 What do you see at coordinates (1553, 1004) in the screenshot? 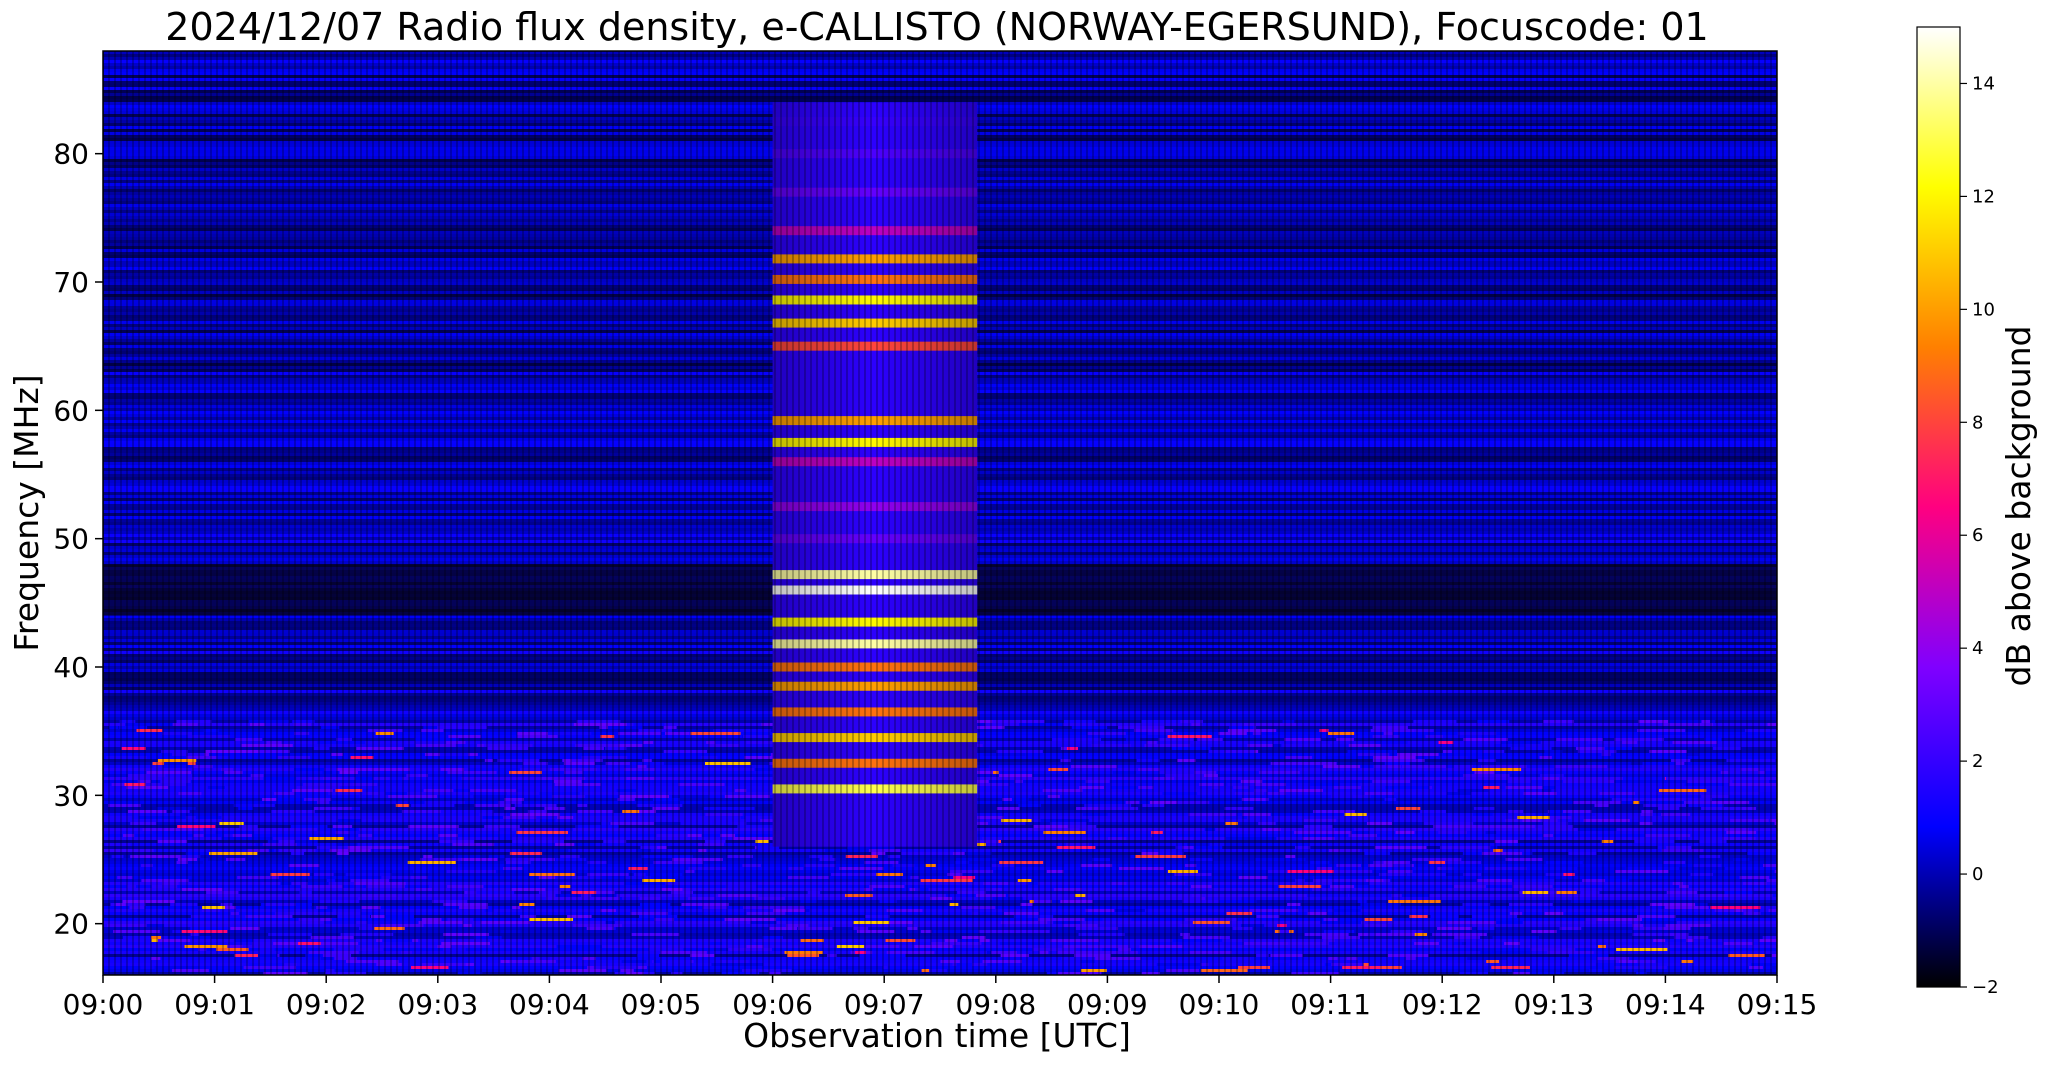
I see `x-tick-label: 09:13` at bounding box center [1553, 1004].